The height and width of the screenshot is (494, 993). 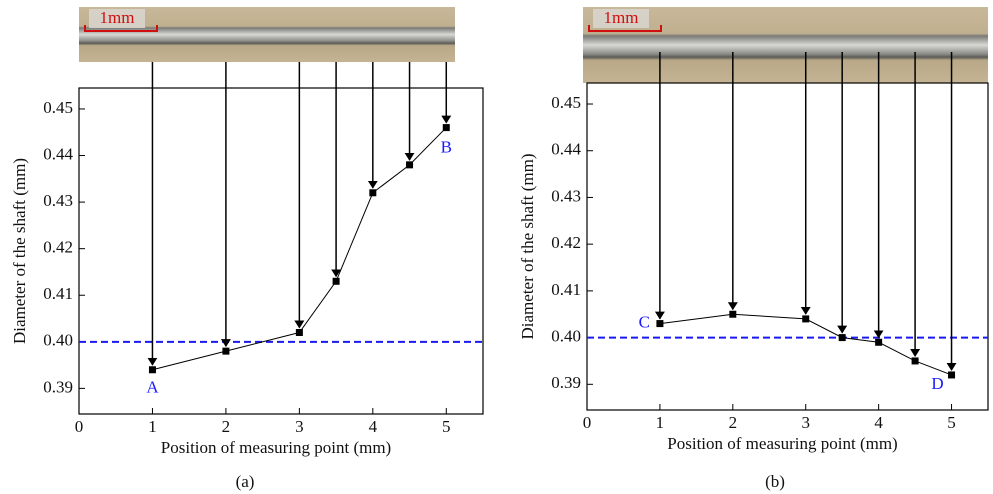 I want to click on shaft-photo, so click(x=785, y=45).